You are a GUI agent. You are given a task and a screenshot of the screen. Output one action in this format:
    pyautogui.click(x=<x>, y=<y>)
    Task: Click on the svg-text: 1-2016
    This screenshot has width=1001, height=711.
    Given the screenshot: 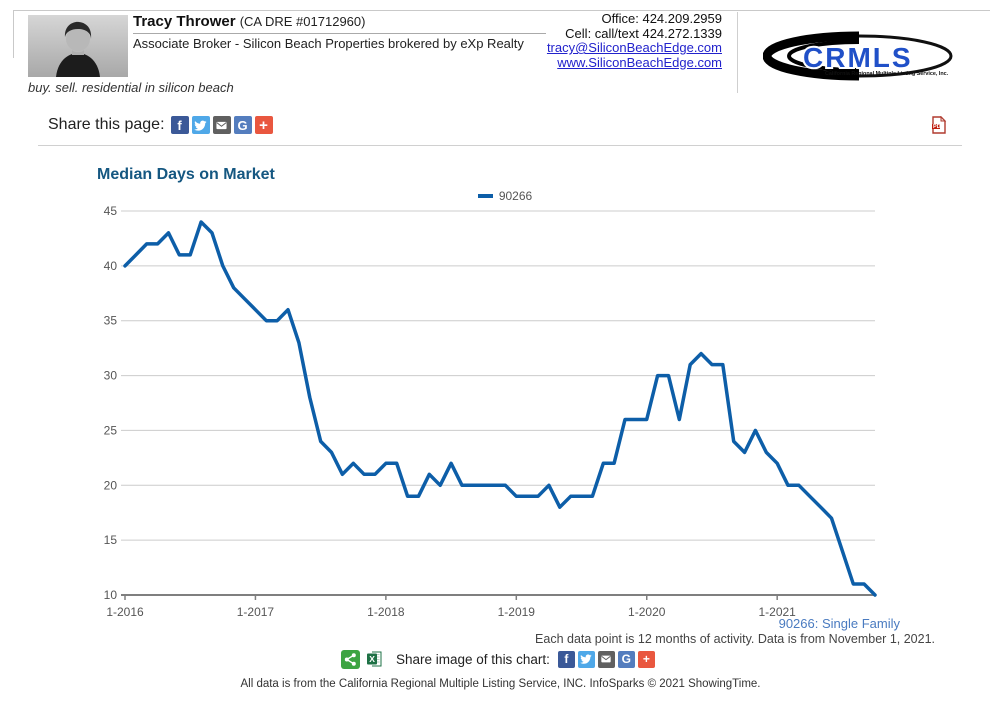 What is the action you would take?
    pyautogui.click(x=125, y=612)
    